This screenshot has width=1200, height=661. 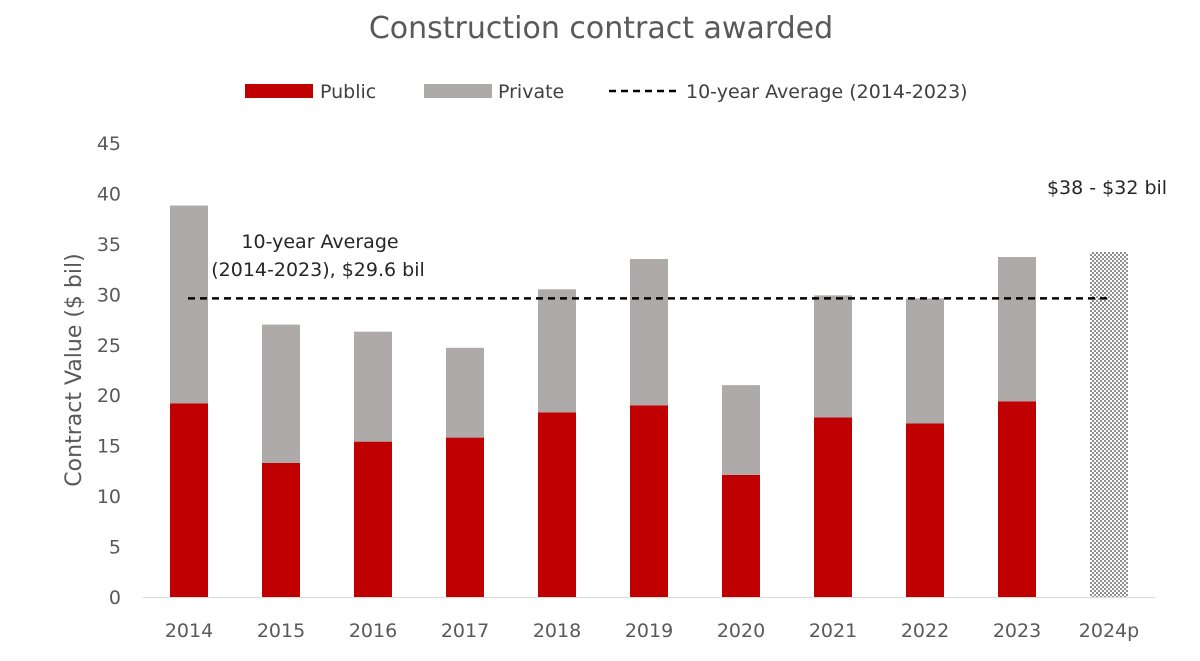 I want to click on bar-public-2020, so click(x=741, y=535).